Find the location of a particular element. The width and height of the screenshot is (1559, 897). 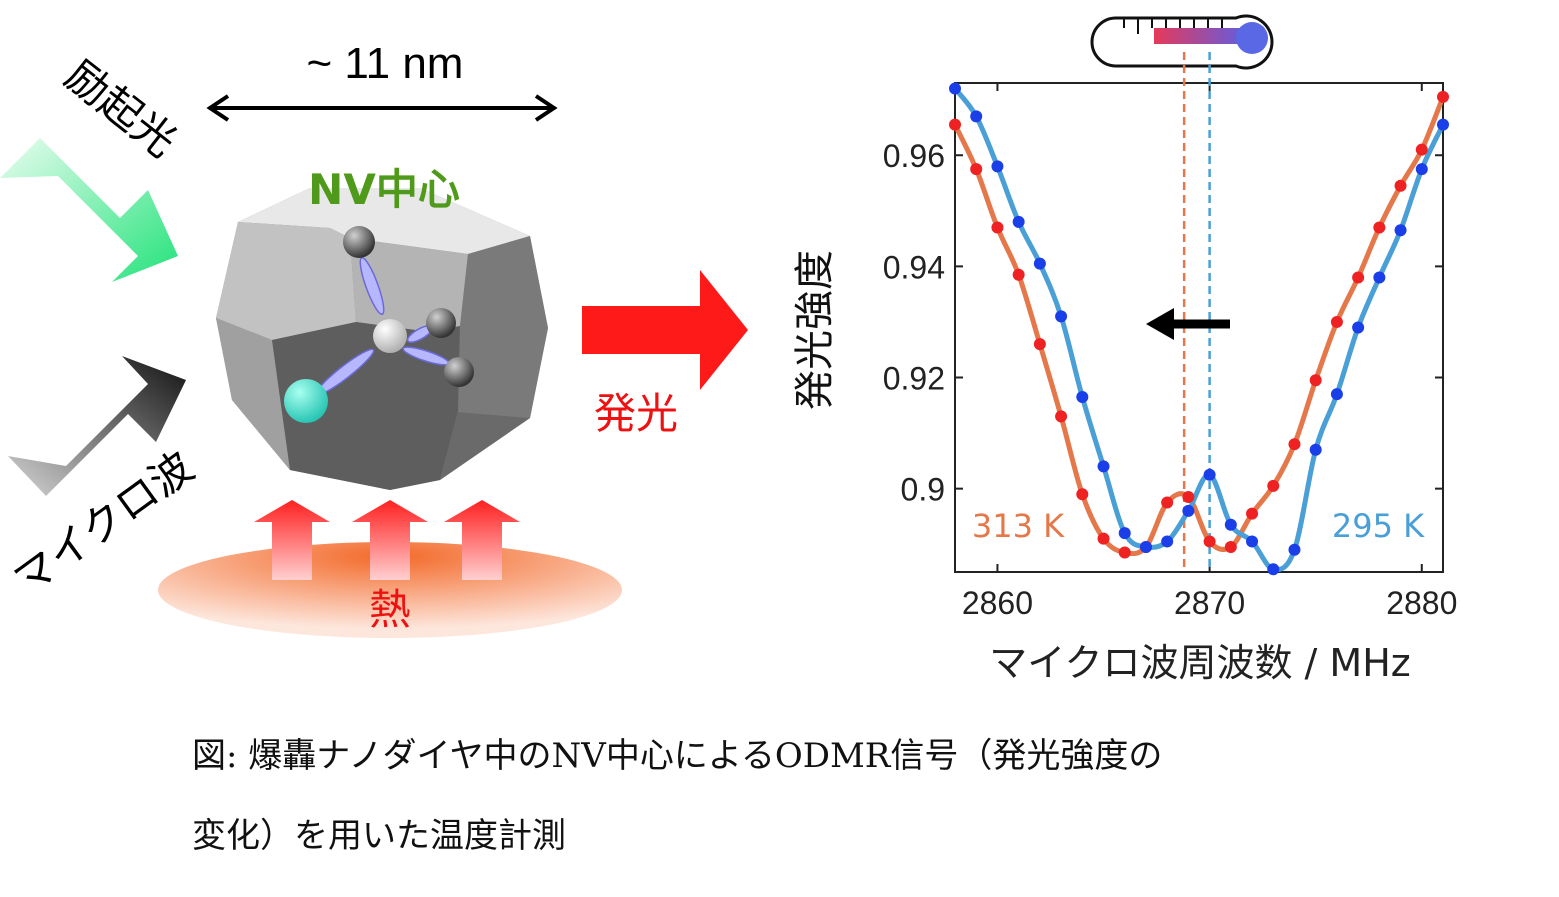

legend-313k: 313 K is located at coordinates (1018, 526).